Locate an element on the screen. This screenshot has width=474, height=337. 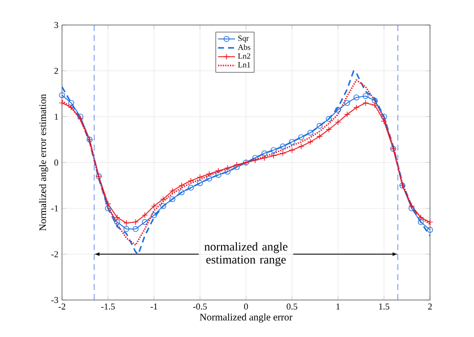
annotation: normalized angle estimation range is located at coordinates (246, 254).